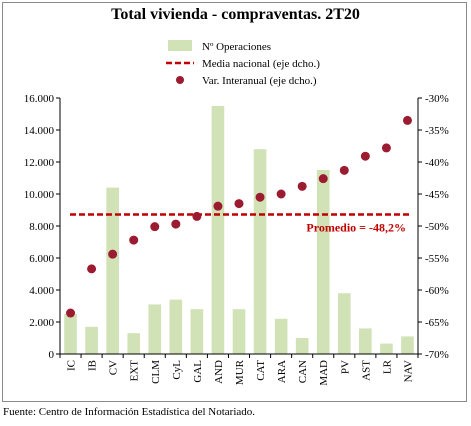  What do you see at coordinates (39, 131) in the screenshot?
I see `left-tick-label: 14.000` at bounding box center [39, 131].